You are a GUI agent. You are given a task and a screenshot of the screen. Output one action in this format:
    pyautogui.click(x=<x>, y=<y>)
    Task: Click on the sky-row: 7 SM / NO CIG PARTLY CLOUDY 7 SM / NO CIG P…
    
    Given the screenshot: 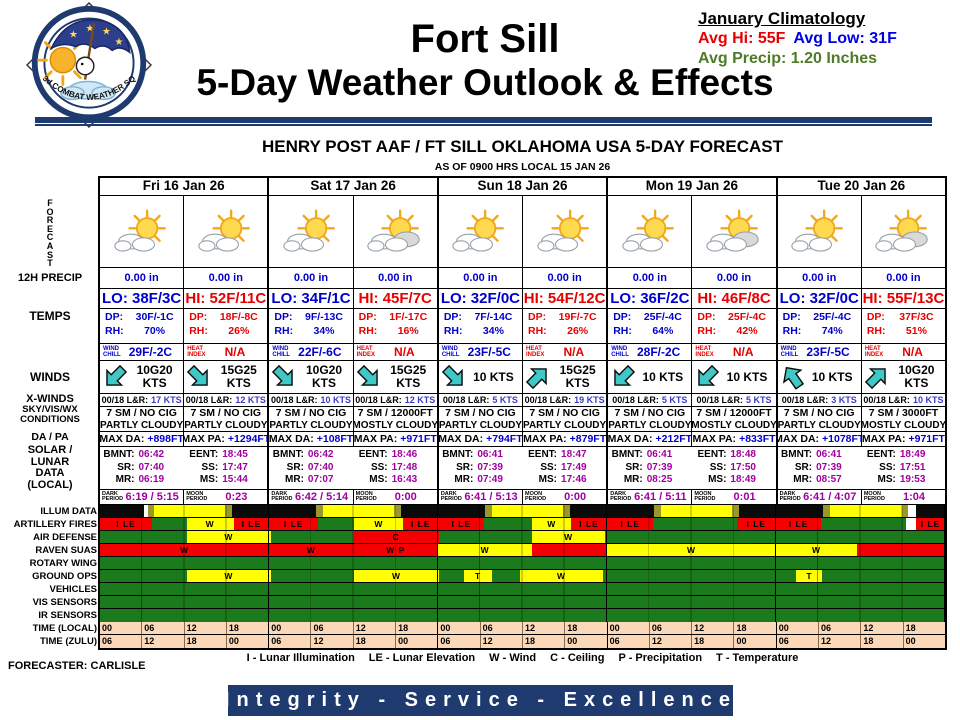 What is the action you would take?
    pyautogui.click(x=522, y=419)
    